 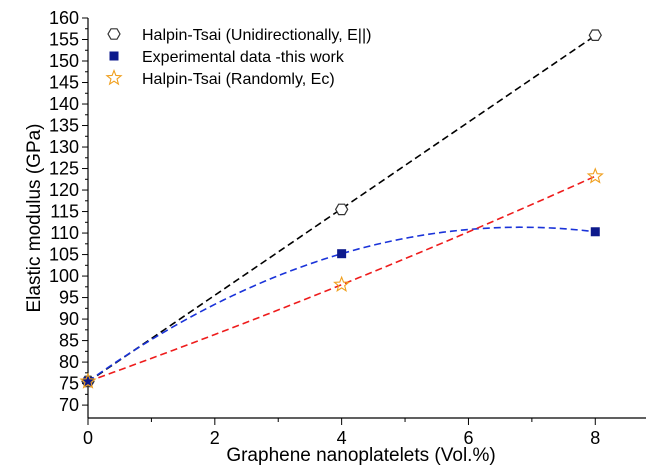 What do you see at coordinates (342, 438) in the screenshot?
I see `x-tick-label: 4` at bounding box center [342, 438].